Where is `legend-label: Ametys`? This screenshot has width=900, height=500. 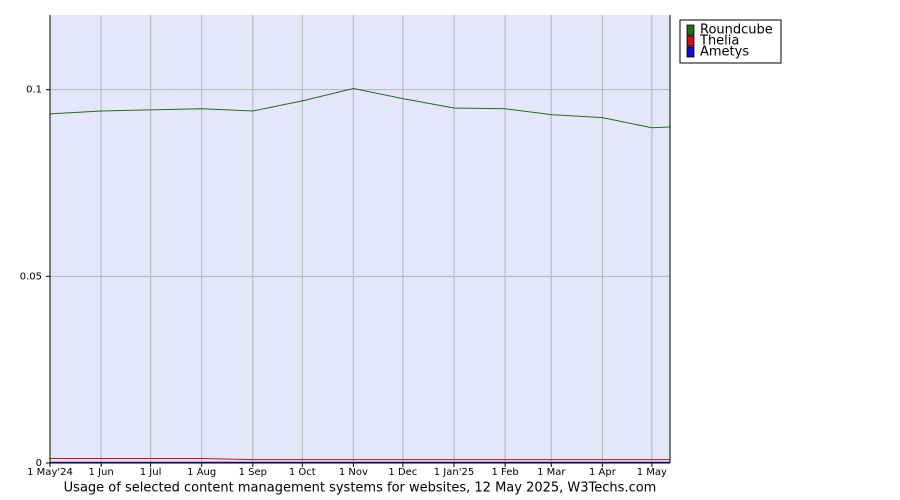 legend-label: Ametys is located at coordinates (724, 52).